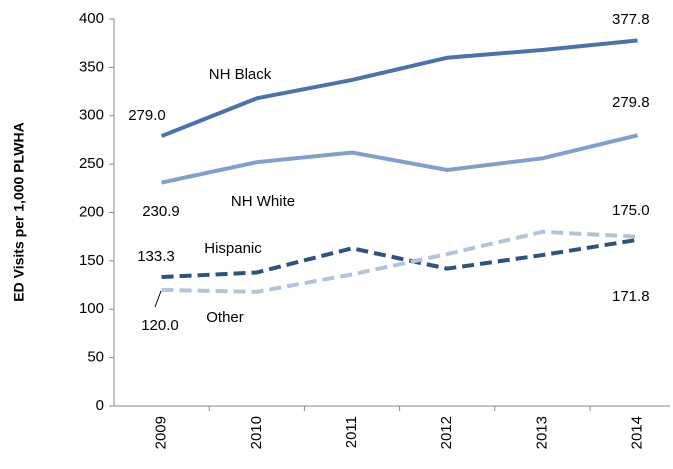  Describe the element at coordinates (95, 357) in the screenshot. I see `y-tick-label: 50` at that location.